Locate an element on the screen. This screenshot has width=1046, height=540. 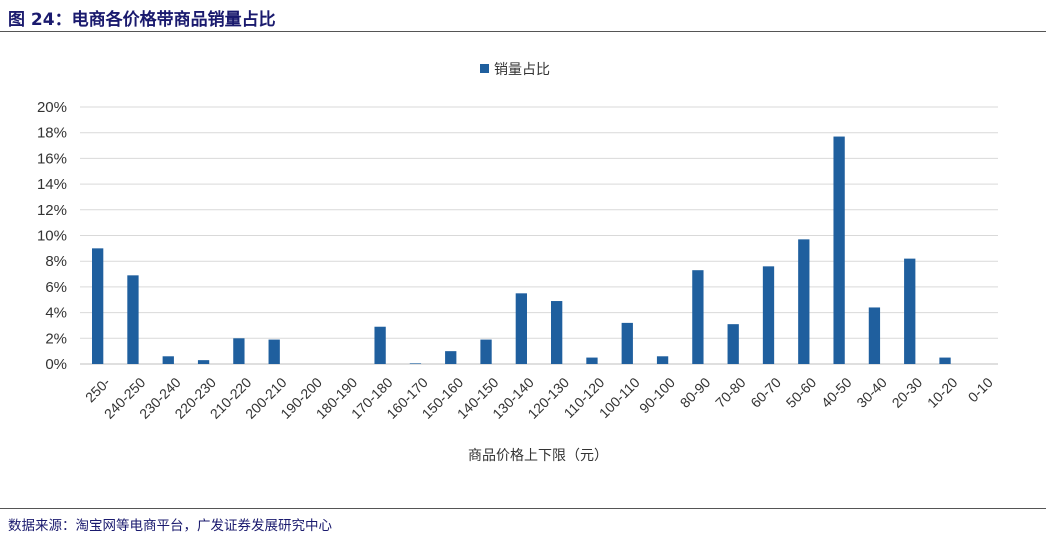
x-tick-label: 20-30 is located at coordinates (907, 392).